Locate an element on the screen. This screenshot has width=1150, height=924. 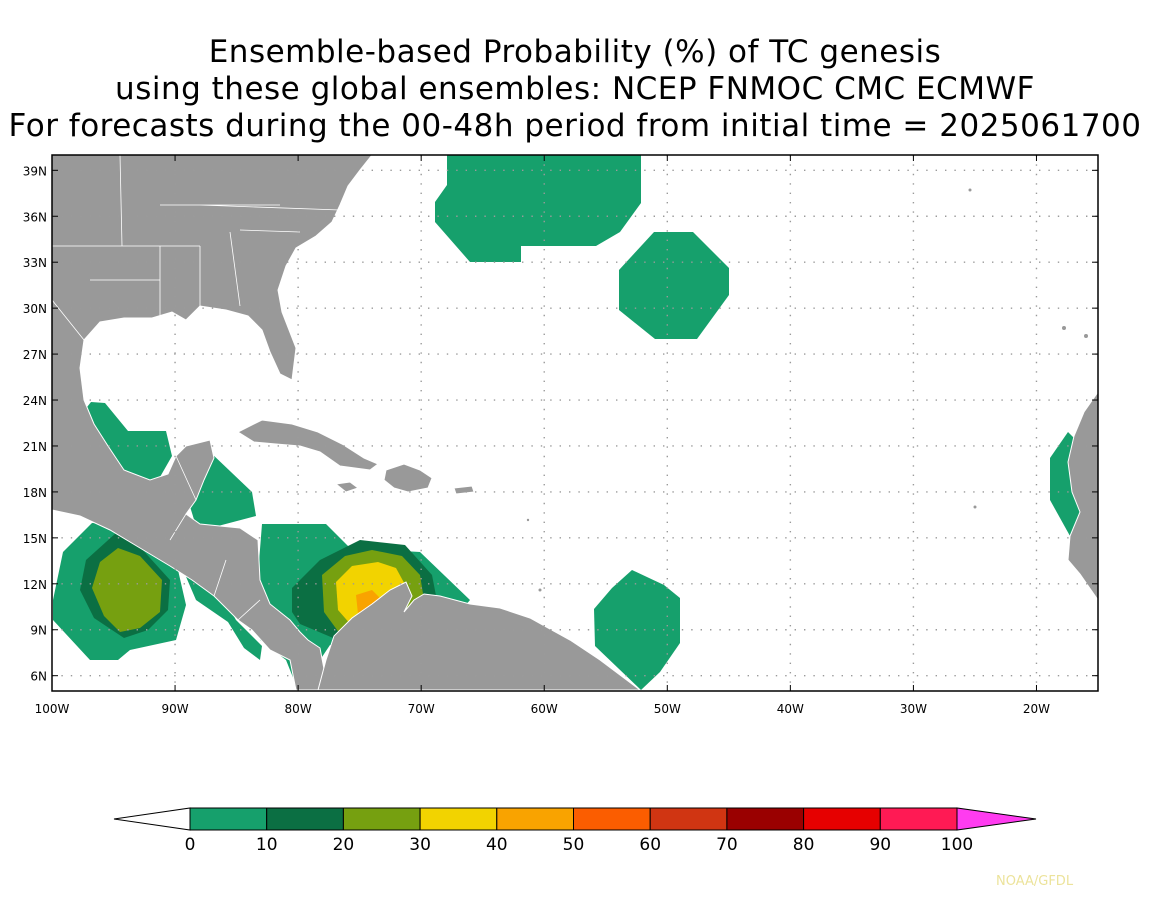
lat-label: 18N is located at coordinates (35, 493).